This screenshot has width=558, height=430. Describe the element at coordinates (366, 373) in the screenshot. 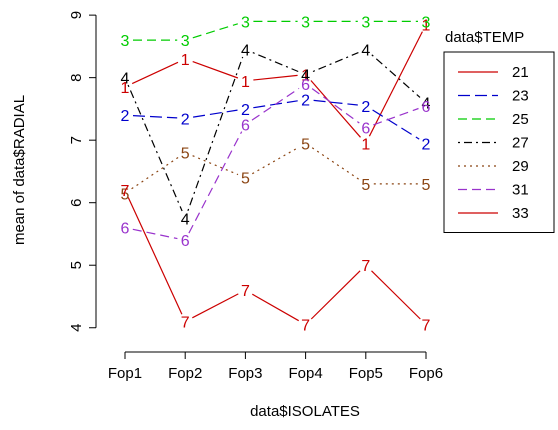

I see `x-tick-label: Fop5` at that location.